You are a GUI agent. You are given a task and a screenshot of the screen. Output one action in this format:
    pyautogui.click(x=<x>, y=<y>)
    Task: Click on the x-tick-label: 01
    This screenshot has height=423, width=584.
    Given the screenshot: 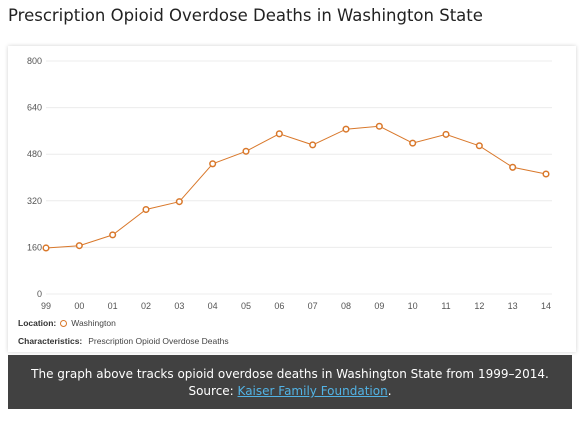 What is the action you would take?
    pyautogui.click(x=113, y=306)
    